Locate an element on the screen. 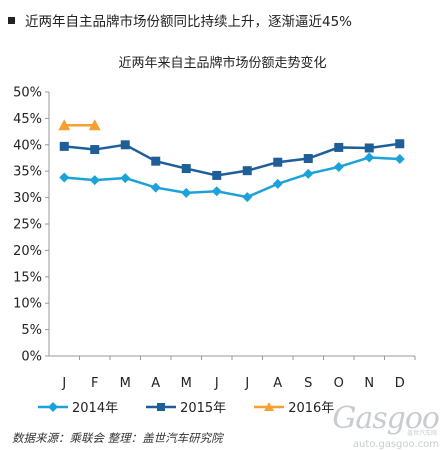 This screenshot has height=450, width=445. diamond-marker-icon is located at coordinates (53, 406).